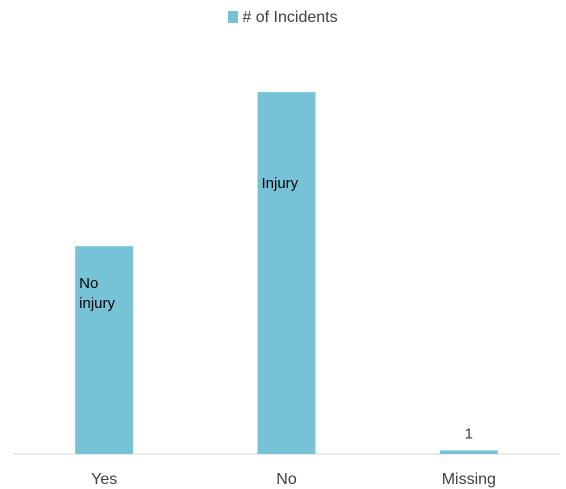 Image resolution: width=566 pixels, height=489 pixels. I want to click on legend-swatch, so click(233, 17).